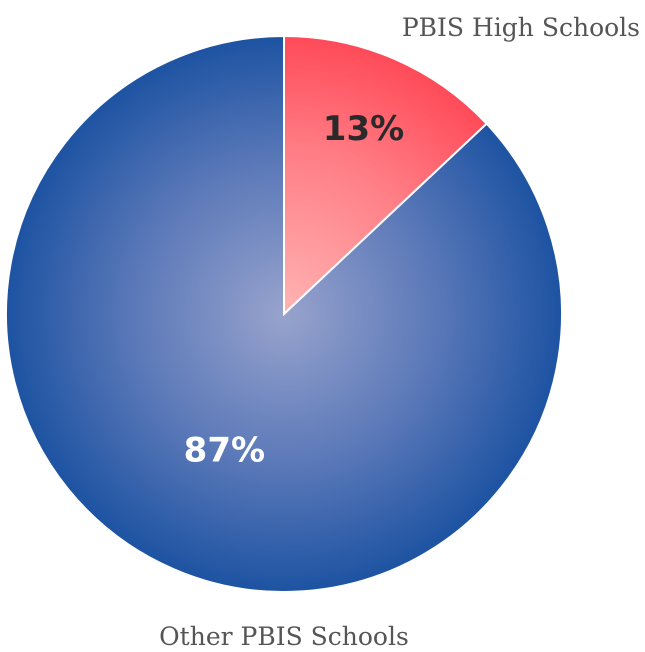 The image size is (645, 652). What do you see at coordinates (363, 129) in the screenshot?
I see `slice-percent-label: 13%` at bounding box center [363, 129].